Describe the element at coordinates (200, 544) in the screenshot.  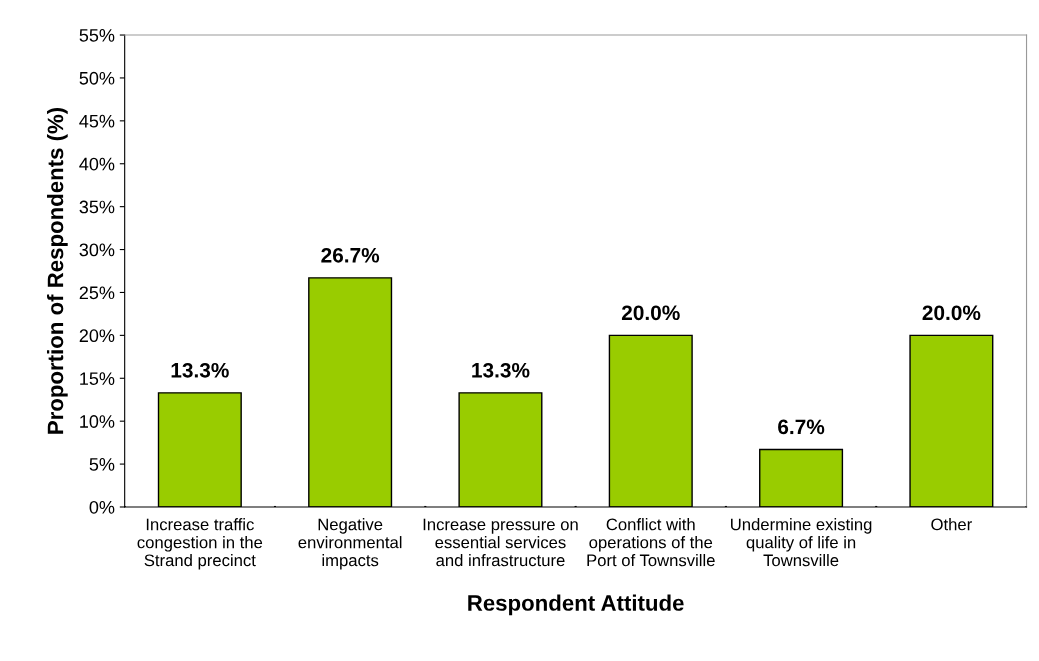
I see `x-tick-label: Increase traffic congestion in the Strand precinct` at that location.